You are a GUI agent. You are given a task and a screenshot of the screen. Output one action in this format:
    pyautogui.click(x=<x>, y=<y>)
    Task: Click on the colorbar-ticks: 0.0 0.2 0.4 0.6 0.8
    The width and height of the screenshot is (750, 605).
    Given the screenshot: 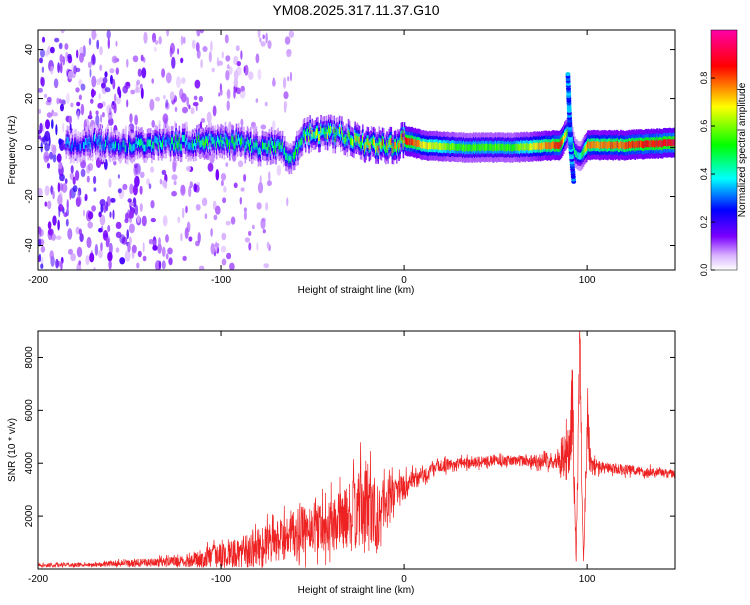 What is the action you would take?
    pyautogui.click(x=707, y=174)
    